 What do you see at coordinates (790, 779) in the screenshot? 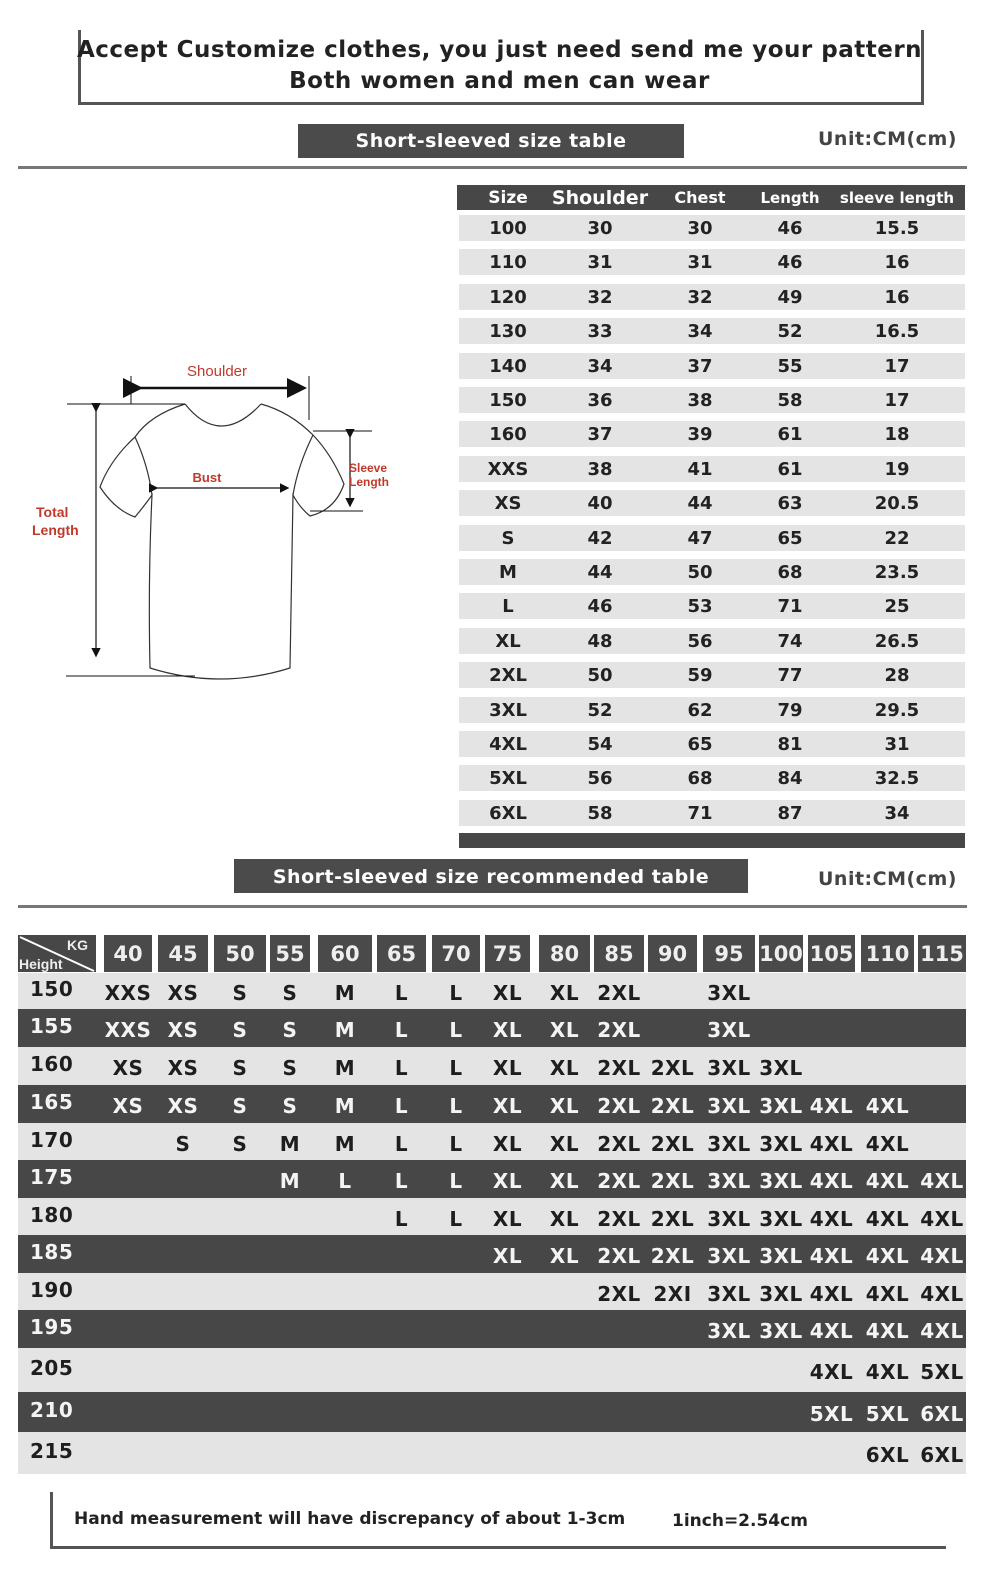
I see `size-table-cell: 84` at bounding box center [790, 779].